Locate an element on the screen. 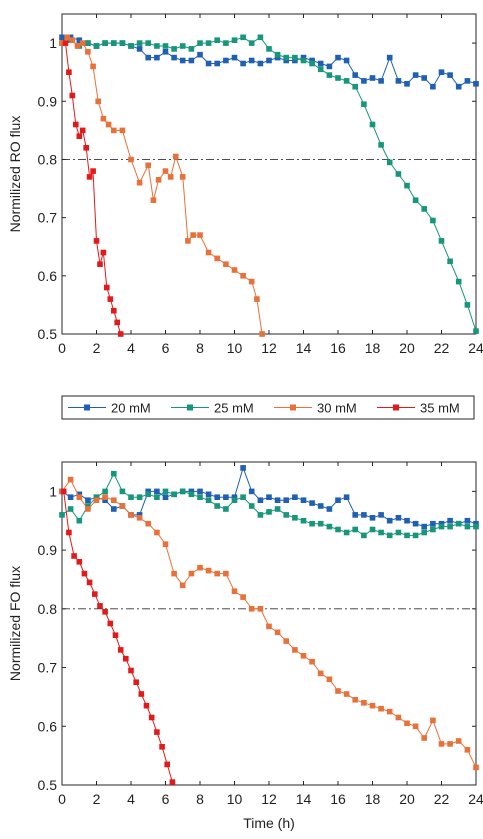 This screenshot has width=483, height=839. y-tick-label: 0.5 is located at coordinates (48, 334).